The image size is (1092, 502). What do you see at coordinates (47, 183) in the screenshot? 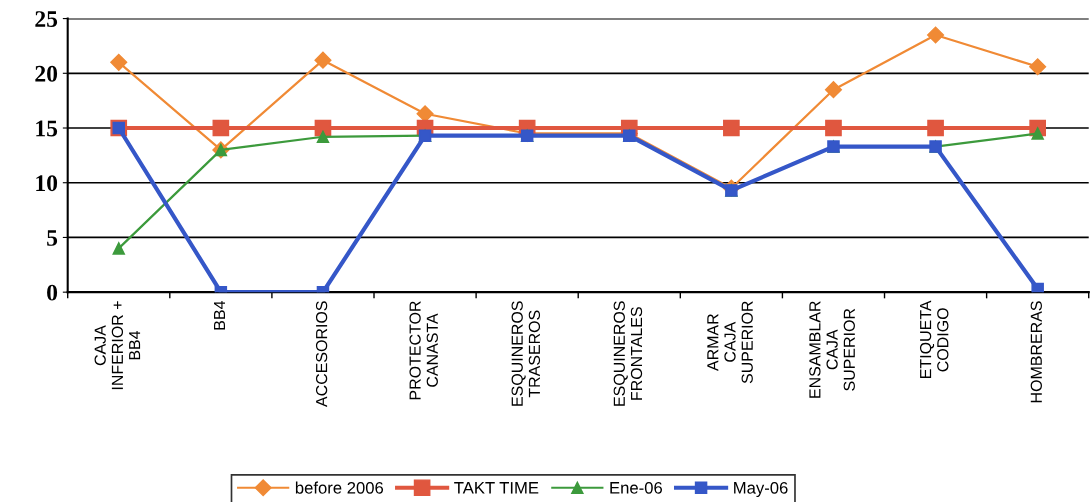
I see `y-tick-label: 10` at bounding box center [47, 183].